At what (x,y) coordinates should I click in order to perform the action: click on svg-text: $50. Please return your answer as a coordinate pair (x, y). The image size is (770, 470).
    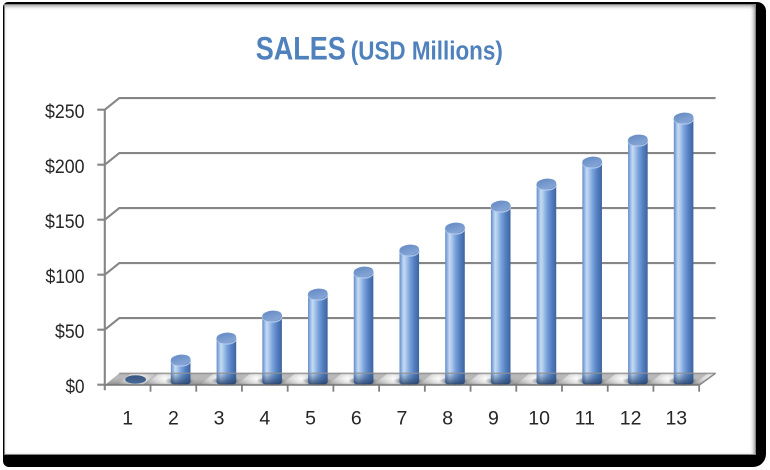
    Looking at the image, I should click on (70, 332).